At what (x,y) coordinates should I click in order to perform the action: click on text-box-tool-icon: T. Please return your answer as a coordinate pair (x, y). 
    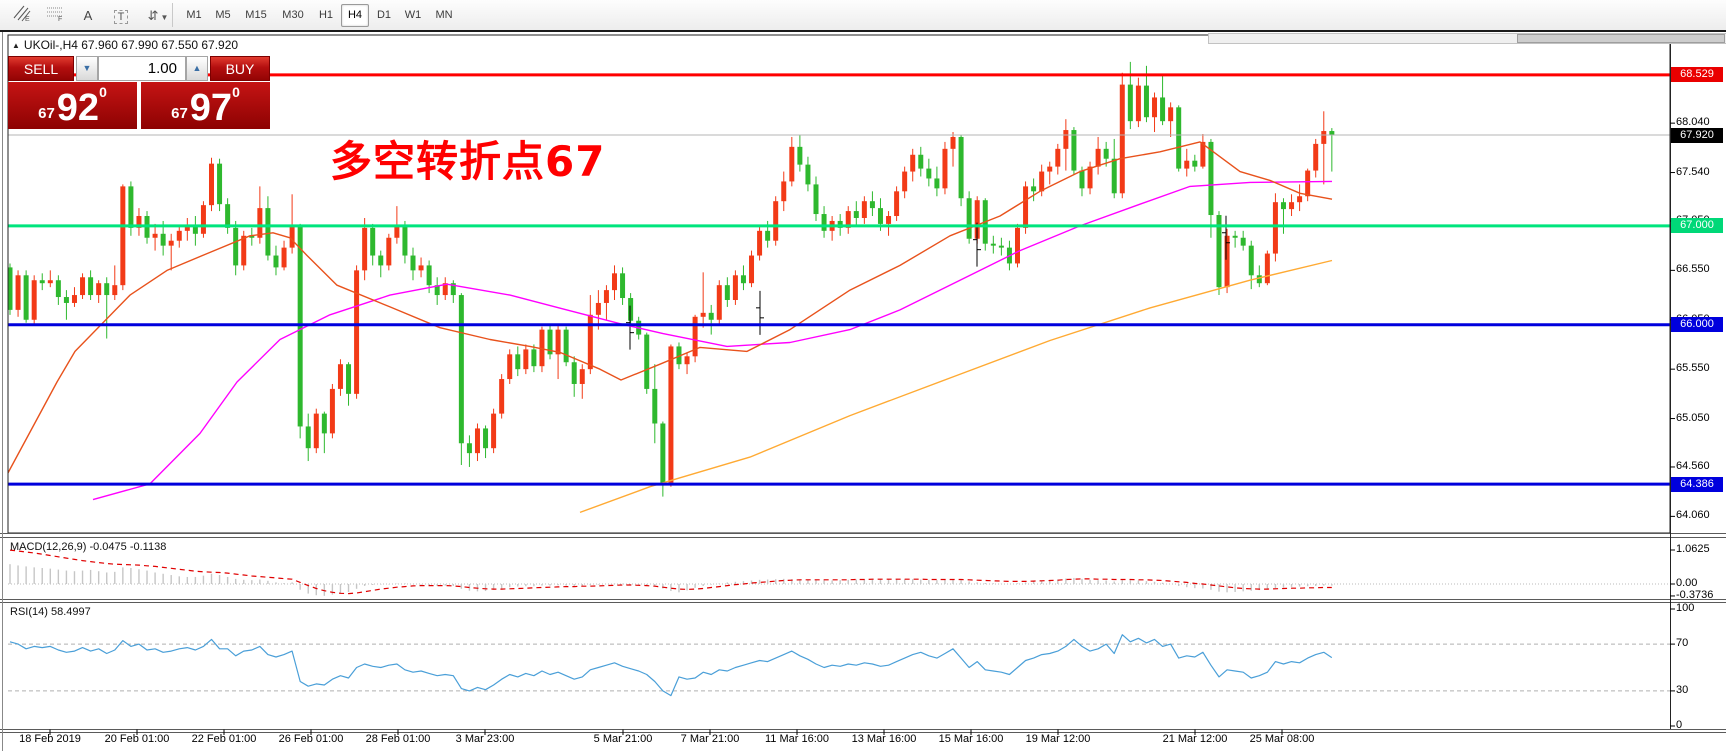
    Looking at the image, I should click on (121, 16).